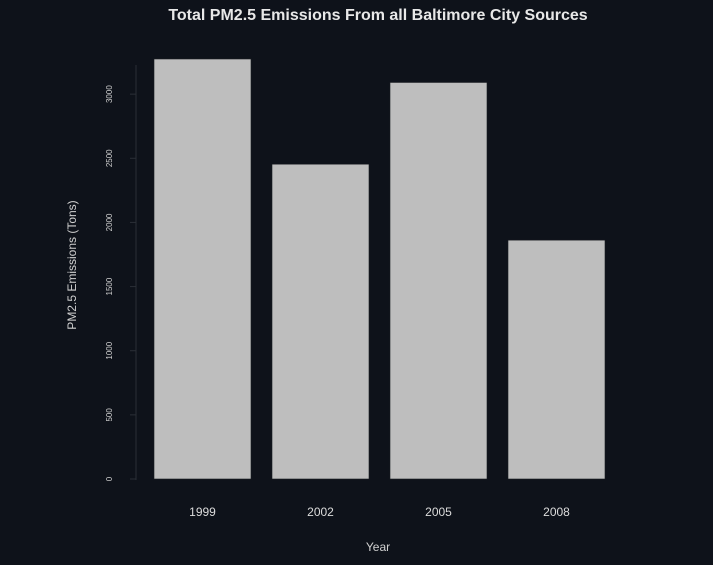 Image resolution: width=713 pixels, height=565 pixels. What do you see at coordinates (379, 512) in the screenshot?
I see `x-axis-category-labels: 1999 2002 2005 2008` at bounding box center [379, 512].